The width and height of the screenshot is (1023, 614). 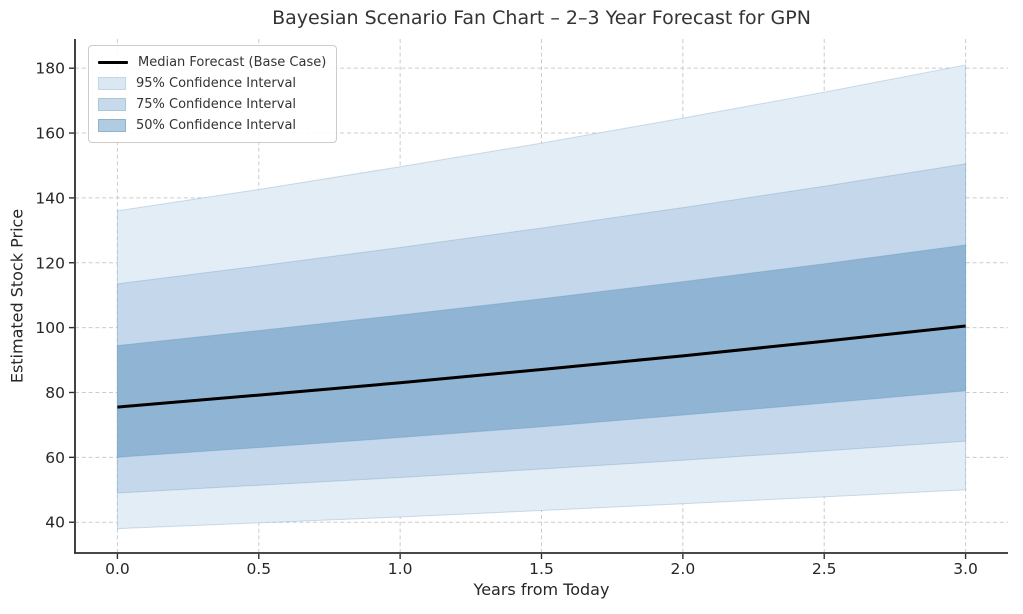 I want to click on y-tick-label: 120, so click(x=50, y=263).